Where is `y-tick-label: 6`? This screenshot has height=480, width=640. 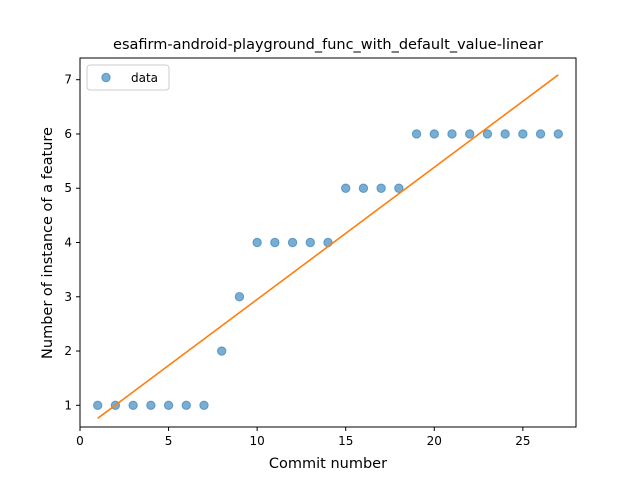
y-tick-label: 6 is located at coordinates (68, 134).